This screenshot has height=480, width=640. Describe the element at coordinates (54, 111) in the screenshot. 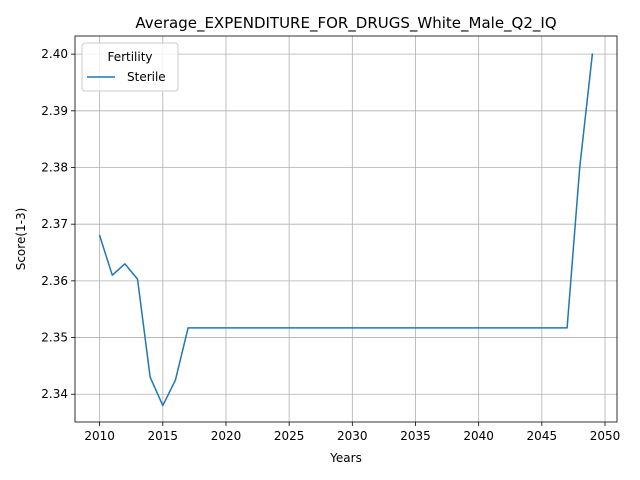

I see `y-tick-label: 2.39` at that location.